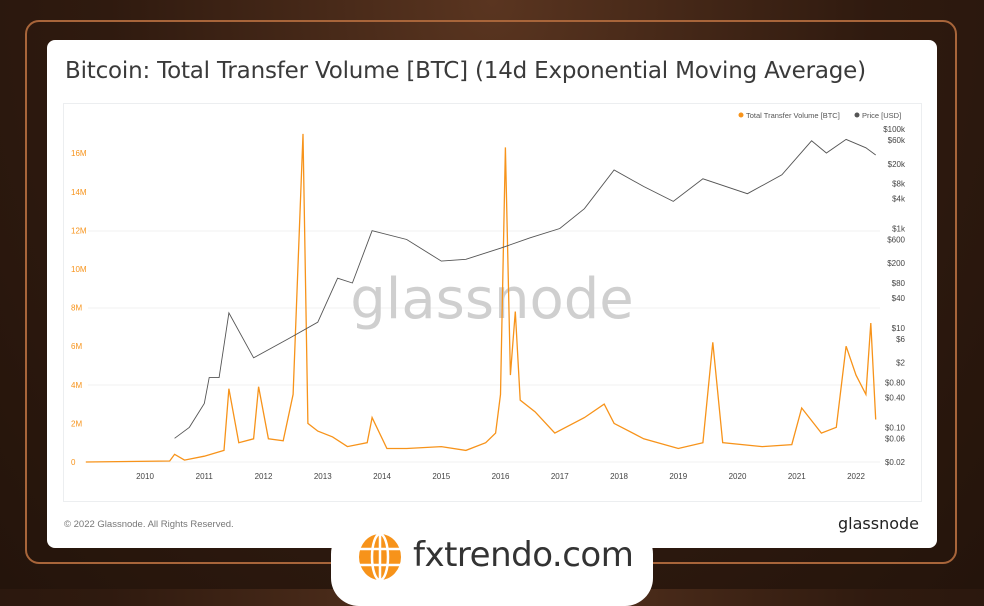 This screenshot has width=984, height=606. Describe the element at coordinates (619, 476) in the screenshot. I see `x-tick: 2018` at that location.